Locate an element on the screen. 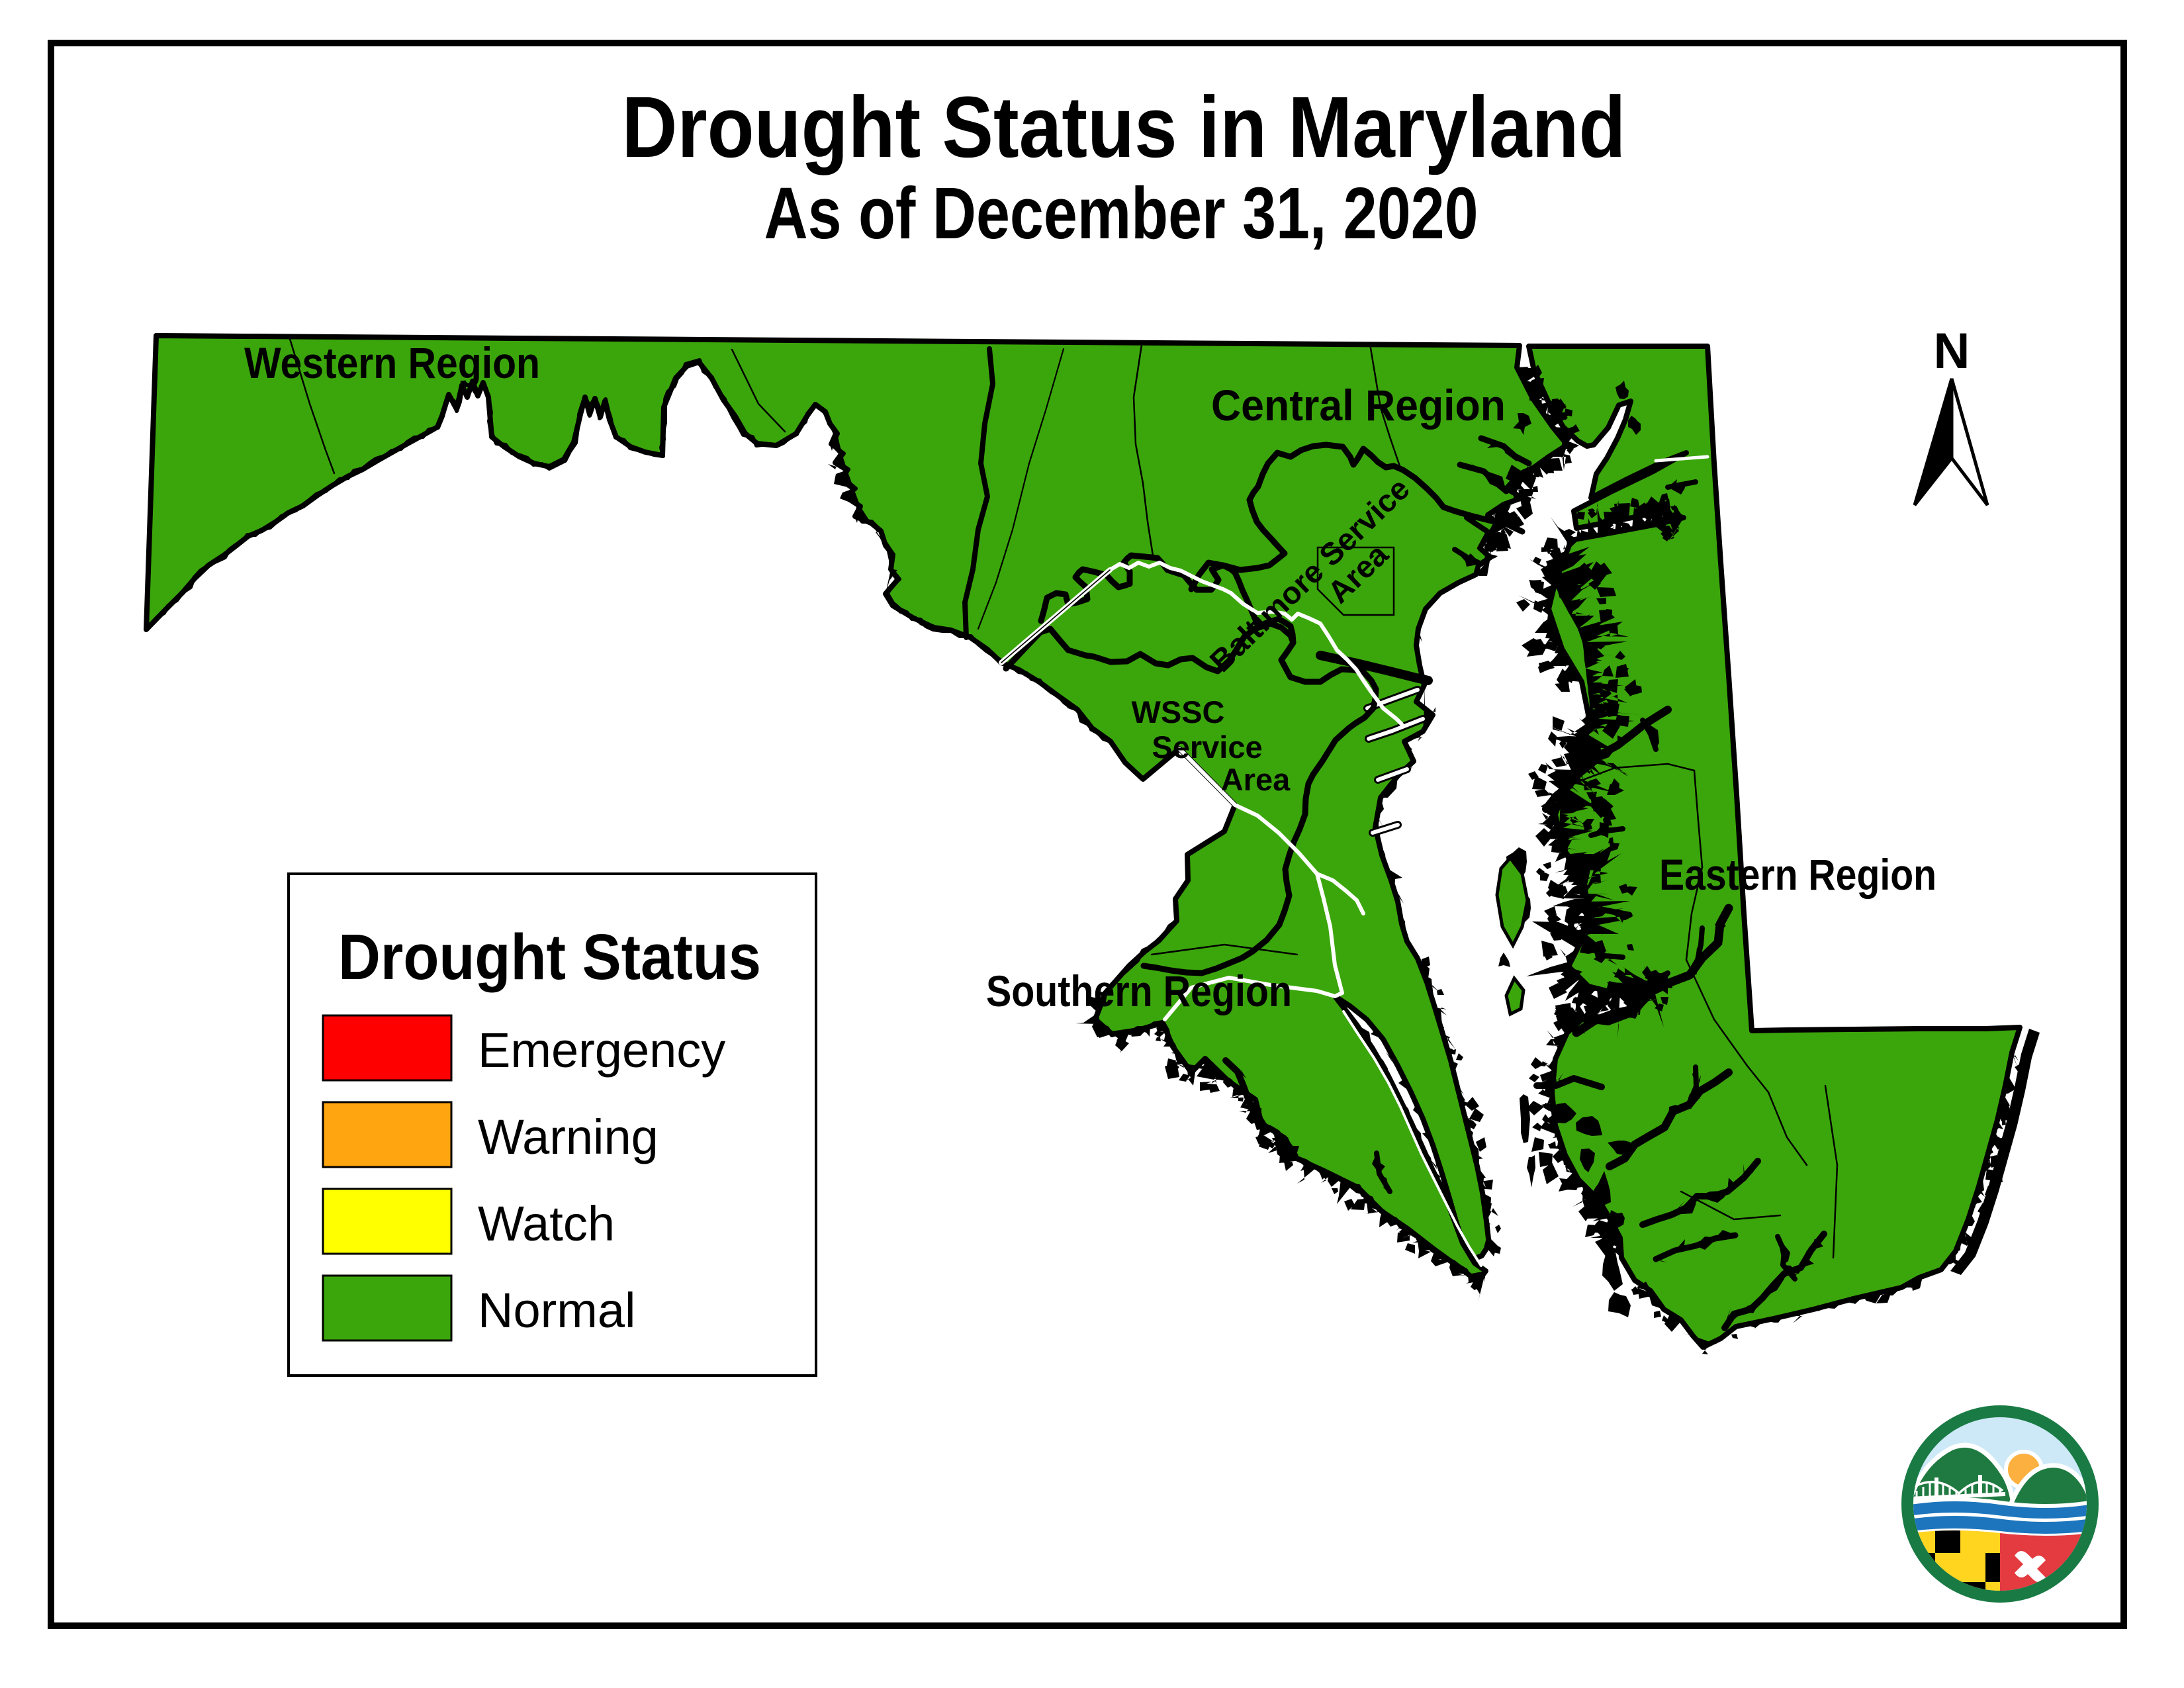 This screenshot has height=1688, width=2184. svg-text: Western Region is located at coordinates (392, 362).